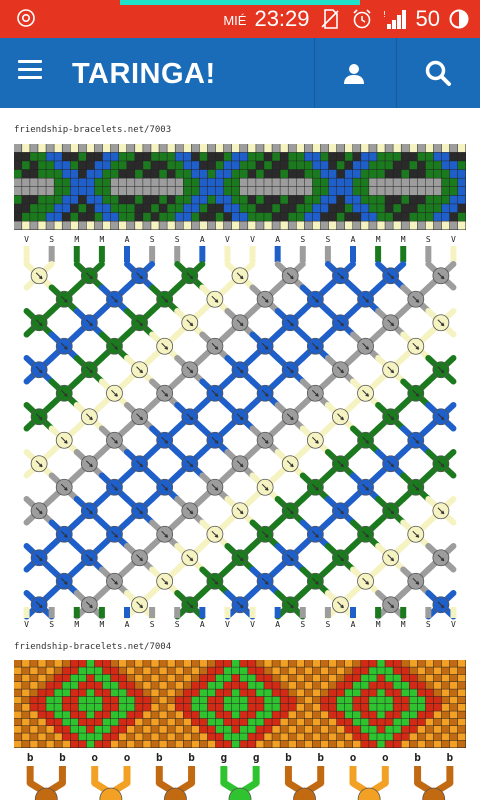  I want to click on user-button, so click(354, 73).